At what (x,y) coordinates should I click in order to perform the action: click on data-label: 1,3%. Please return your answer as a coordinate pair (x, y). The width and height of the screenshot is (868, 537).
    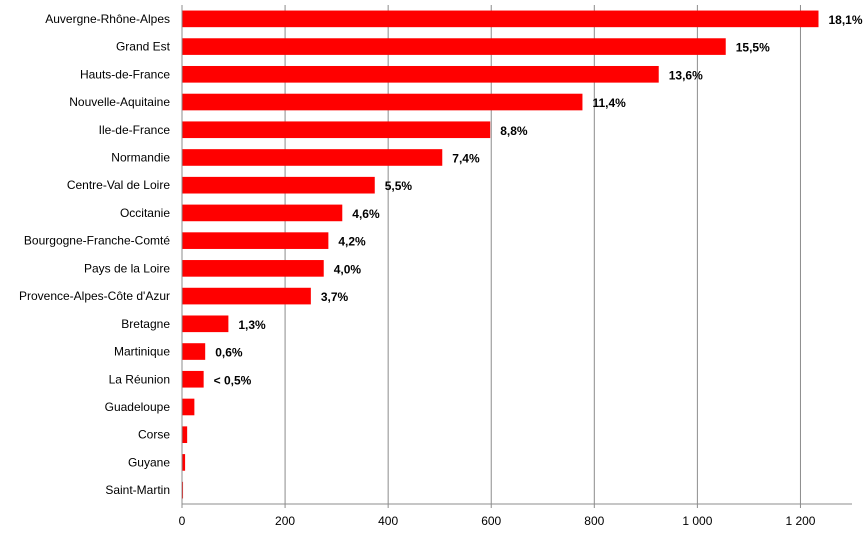
    Looking at the image, I should click on (252, 325).